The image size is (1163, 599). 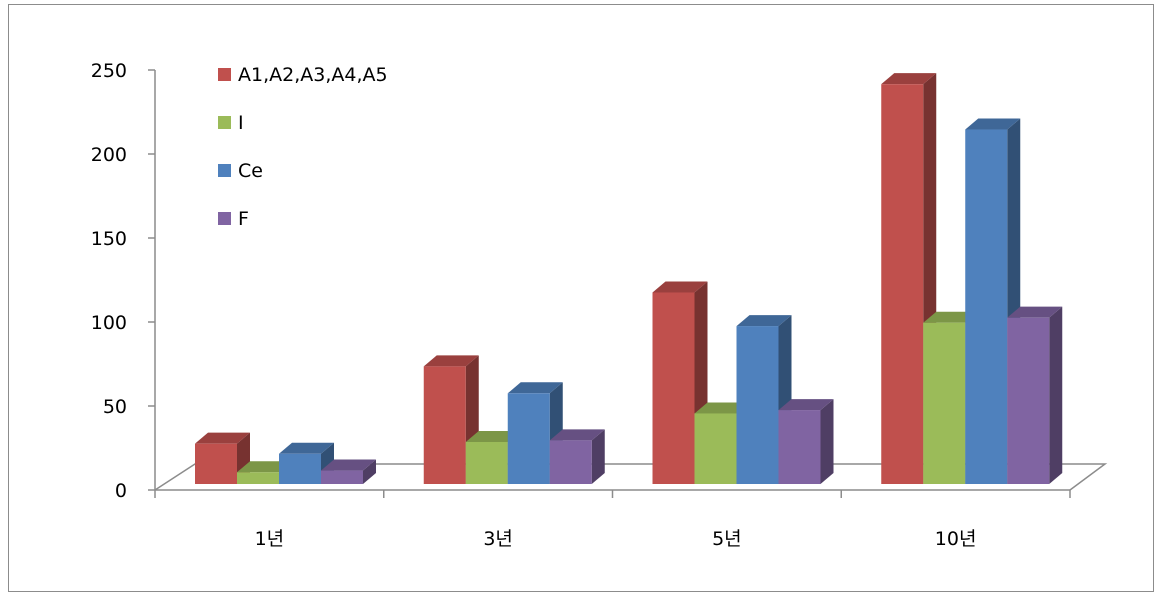 I want to click on y-tick-label: 150, so click(x=109, y=239).